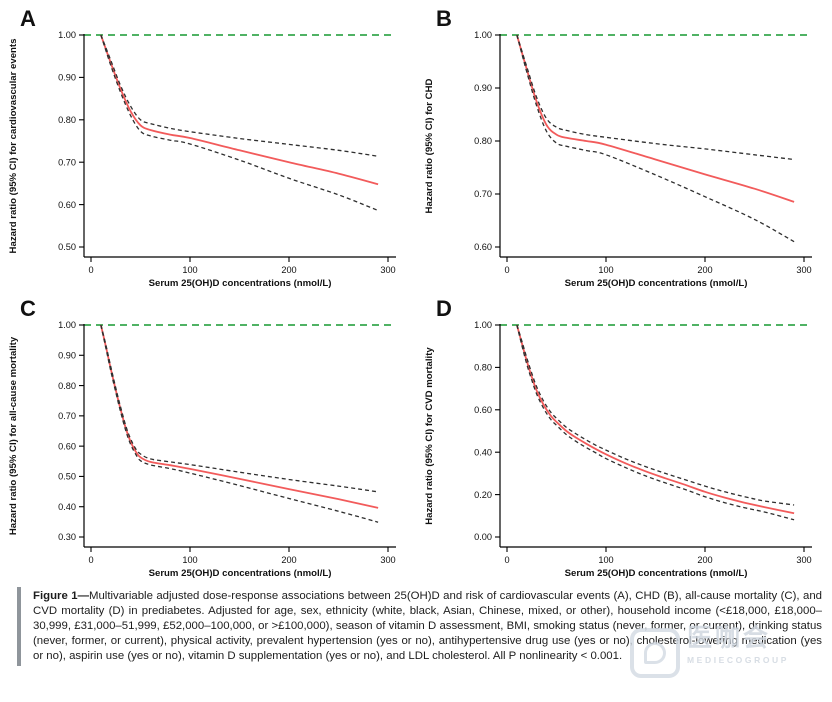 Image resolution: width=832 pixels, height=702 pixels. What do you see at coordinates (28, 18) in the screenshot?
I see `panel-a-label: A` at bounding box center [28, 18].